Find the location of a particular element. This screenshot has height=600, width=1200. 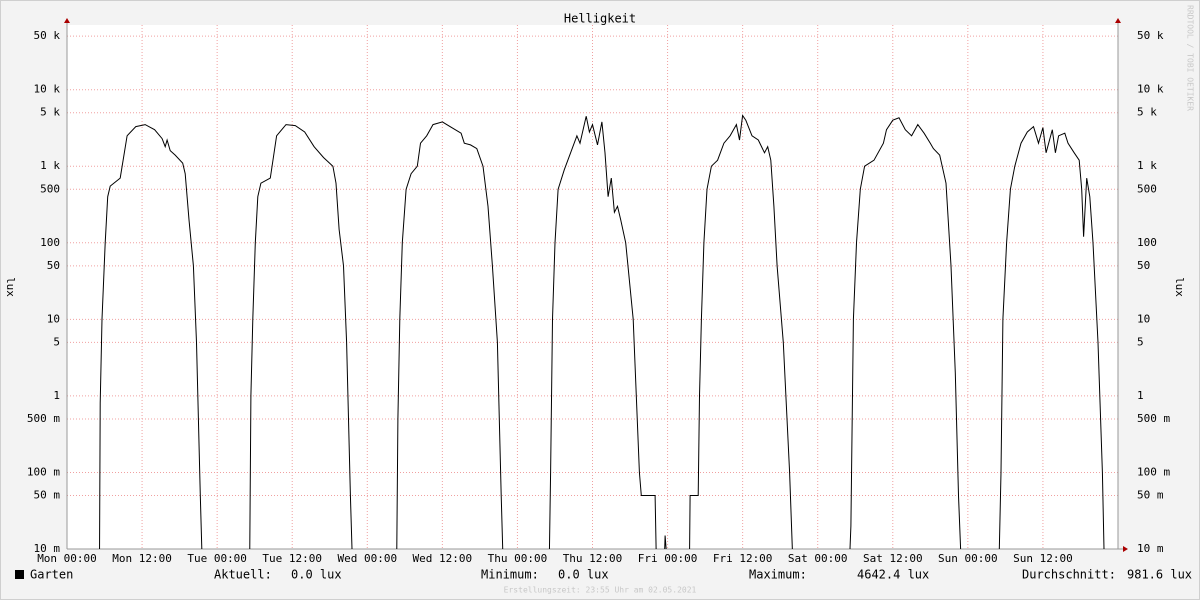

x-tick-label: Sat 00:00 is located at coordinates (818, 558).